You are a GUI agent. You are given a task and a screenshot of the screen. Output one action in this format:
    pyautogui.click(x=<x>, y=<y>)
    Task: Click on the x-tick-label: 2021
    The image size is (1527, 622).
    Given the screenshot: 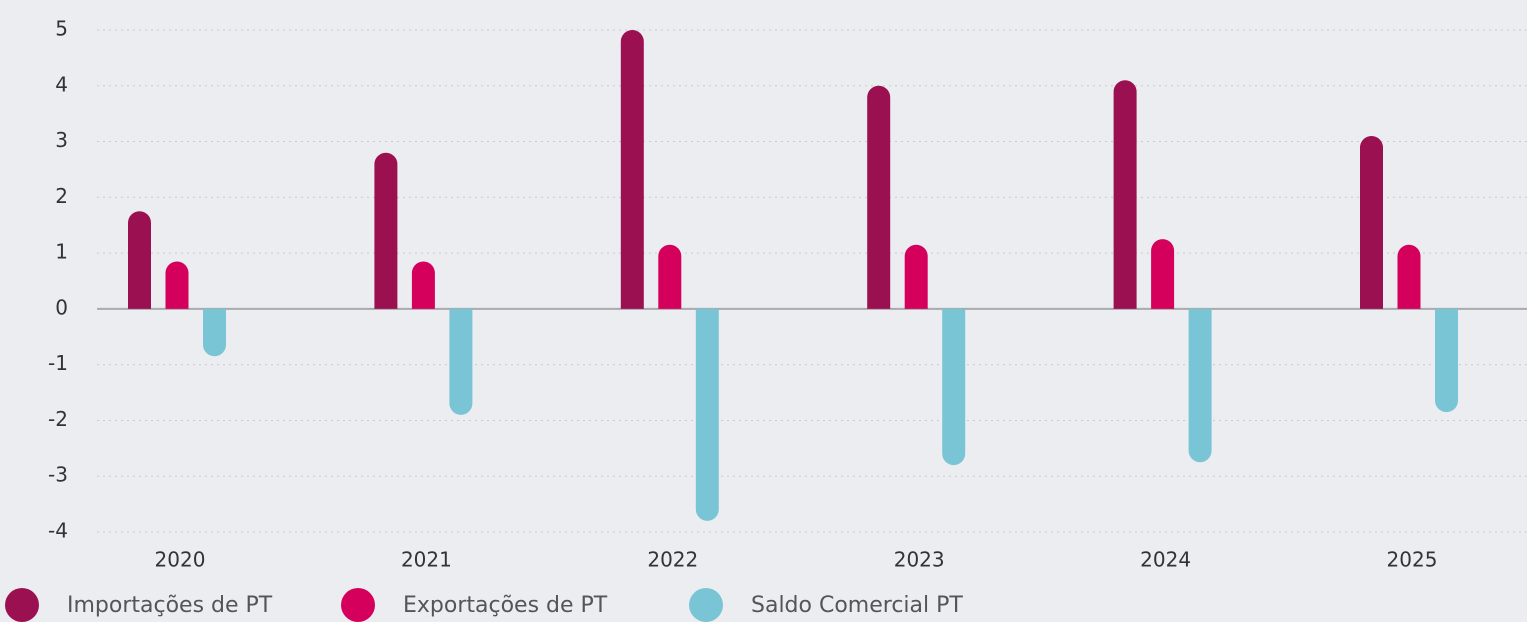 What is the action you would take?
    pyautogui.click(x=426, y=560)
    